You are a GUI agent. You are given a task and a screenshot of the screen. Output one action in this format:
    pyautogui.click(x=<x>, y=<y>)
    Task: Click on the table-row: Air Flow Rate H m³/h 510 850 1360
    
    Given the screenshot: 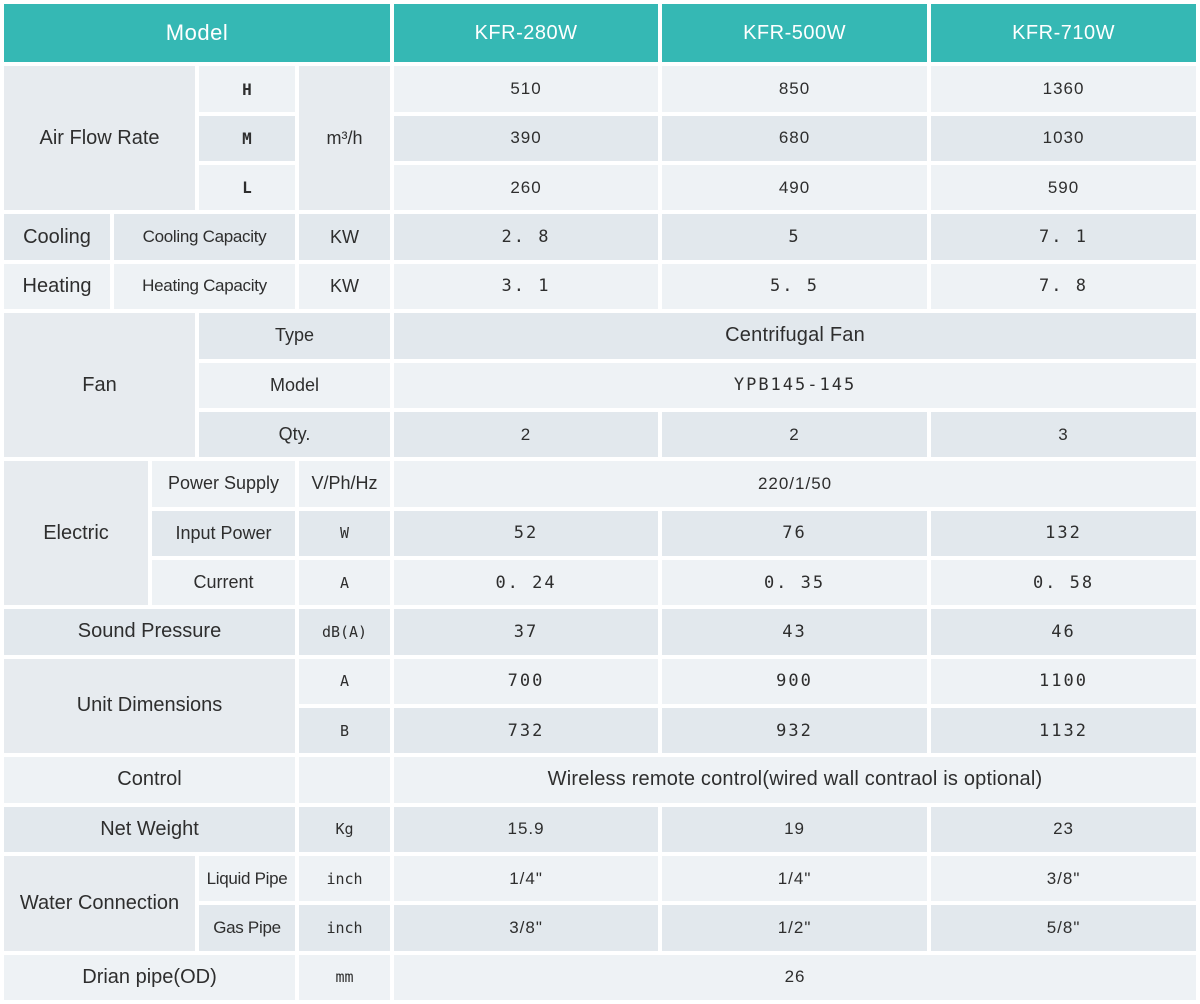 What is the action you would take?
    pyautogui.click(x=600, y=138)
    